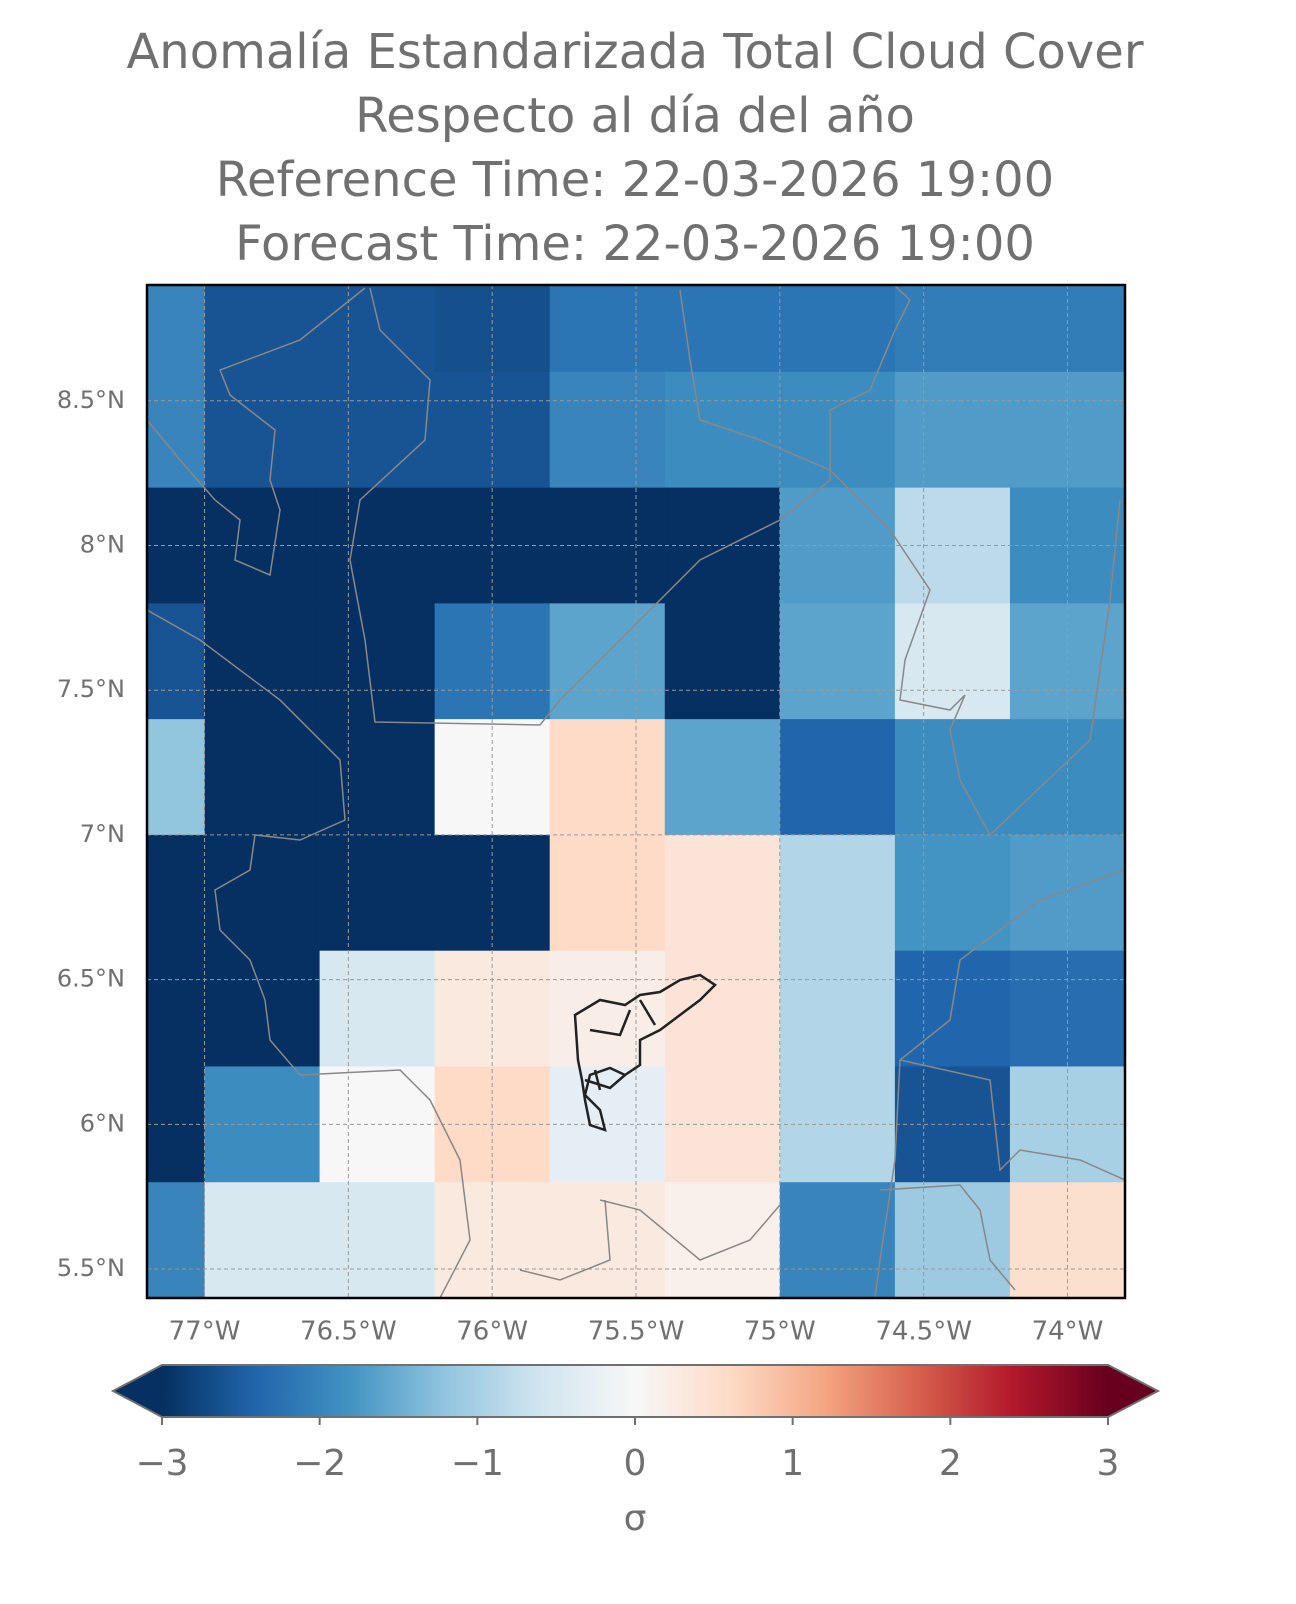 This screenshot has width=1296, height=1604. I want to click on x-tick-label: 74°W, so click(1068, 1332).